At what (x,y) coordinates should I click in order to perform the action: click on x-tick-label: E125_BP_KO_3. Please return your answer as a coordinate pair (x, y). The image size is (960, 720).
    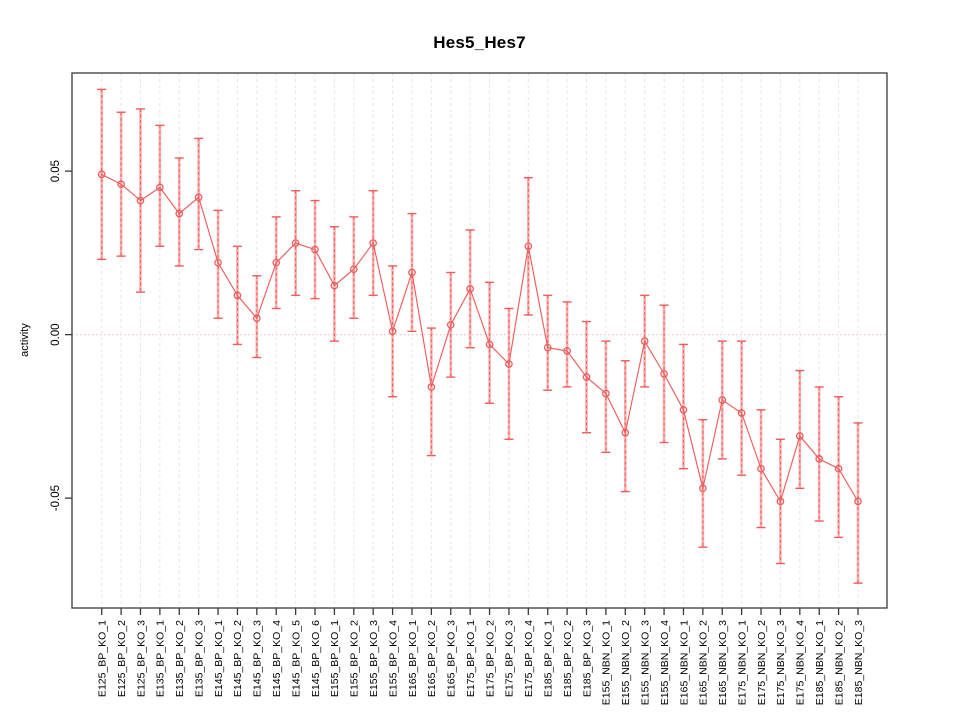
    Looking at the image, I should click on (141, 658).